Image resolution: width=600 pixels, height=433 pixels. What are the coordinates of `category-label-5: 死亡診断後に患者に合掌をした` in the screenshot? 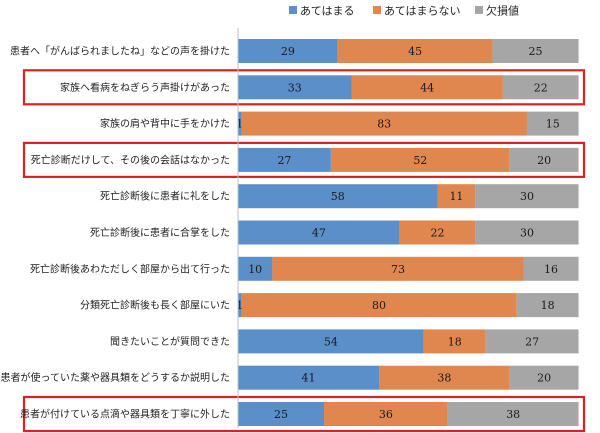 It's located at (160, 232).